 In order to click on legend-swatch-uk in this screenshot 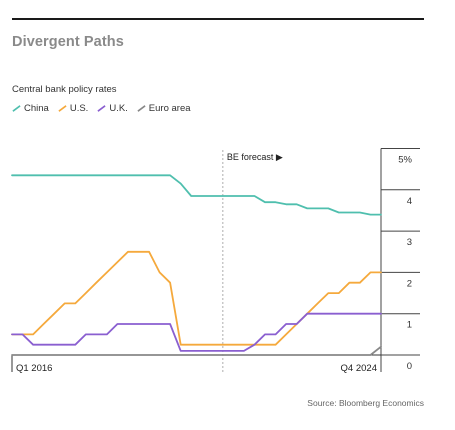, I will do `click(101, 108)`.